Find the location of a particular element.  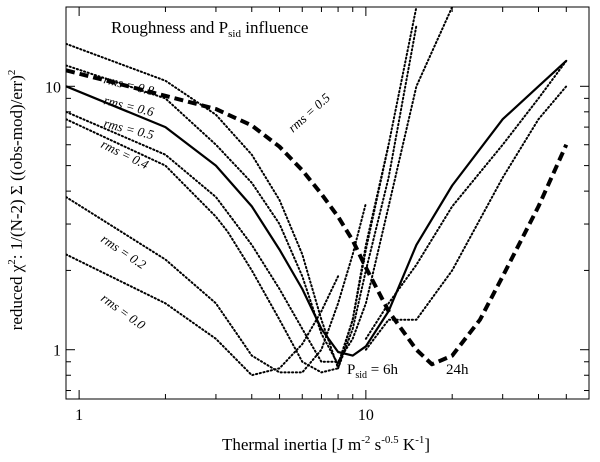

x-tick-label: 10 is located at coordinates (366, 415).